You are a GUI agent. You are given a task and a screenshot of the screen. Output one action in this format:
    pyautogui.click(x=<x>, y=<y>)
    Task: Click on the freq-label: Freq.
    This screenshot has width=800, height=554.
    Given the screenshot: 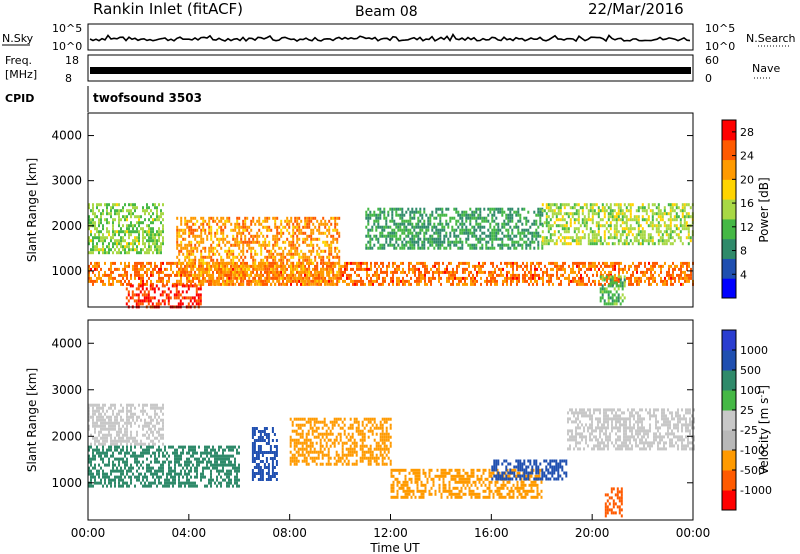 What is the action you would take?
    pyautogui.click(x=18, y=60)
    